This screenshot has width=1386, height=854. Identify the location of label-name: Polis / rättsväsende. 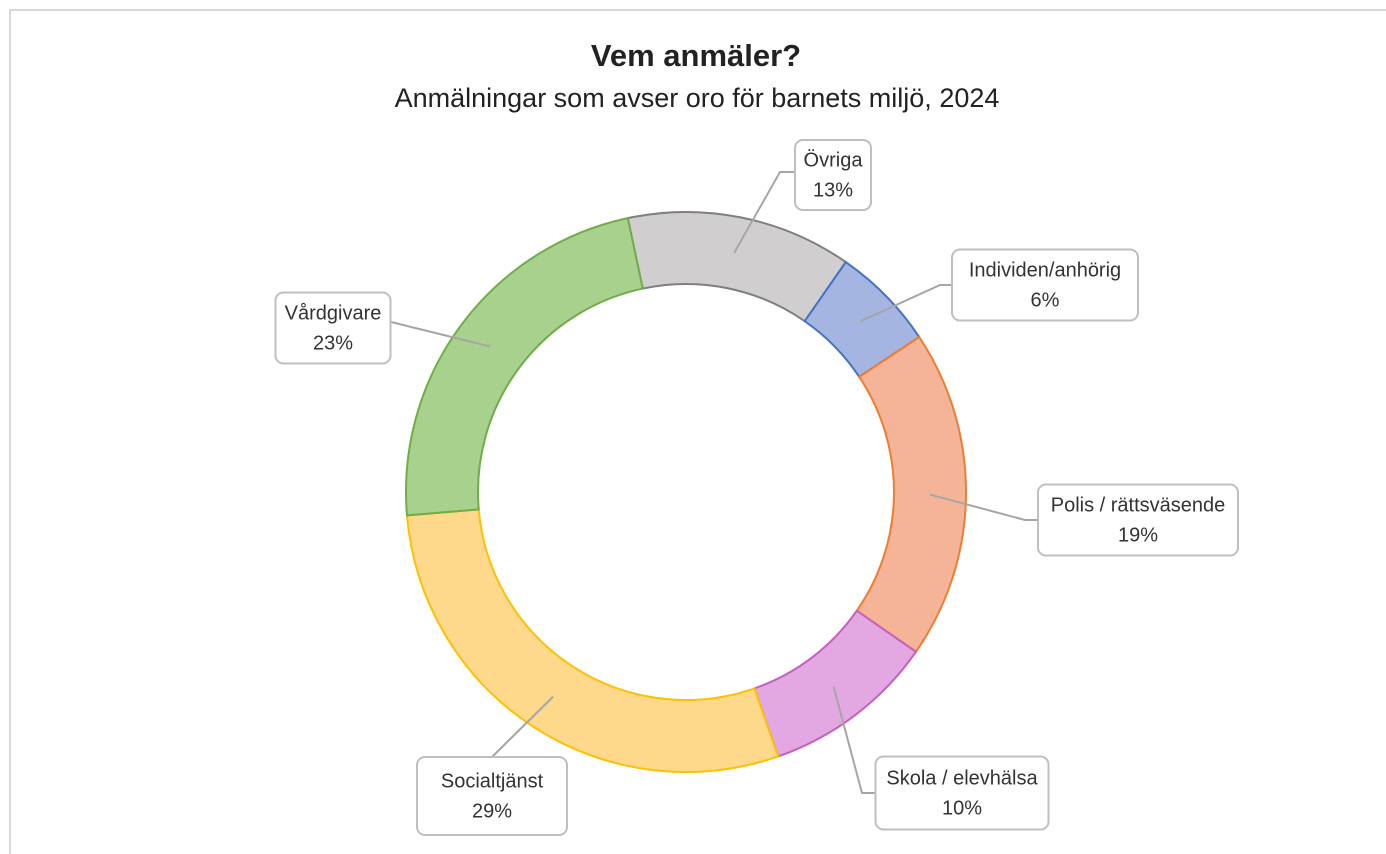
(1138, 505).